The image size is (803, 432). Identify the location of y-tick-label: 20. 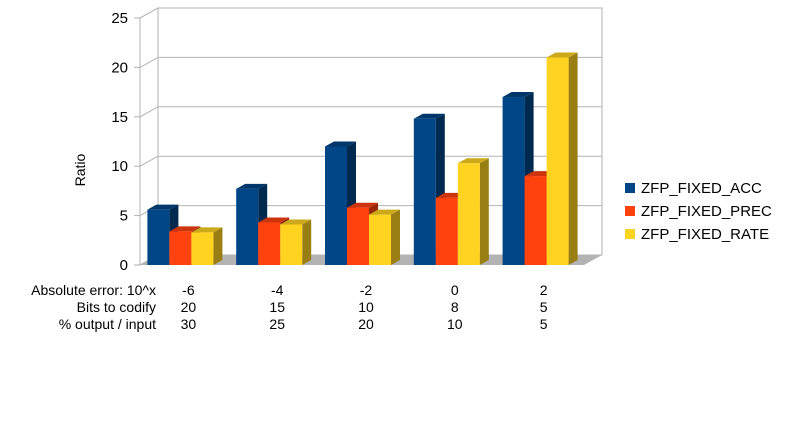
(119, 67).